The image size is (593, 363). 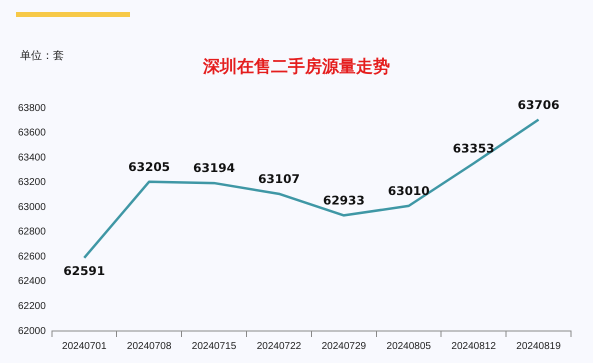 What do you see at coordinates (149, 167) in the screenshot?
I see `data-label: 63205` at bounding box center [149, 167].